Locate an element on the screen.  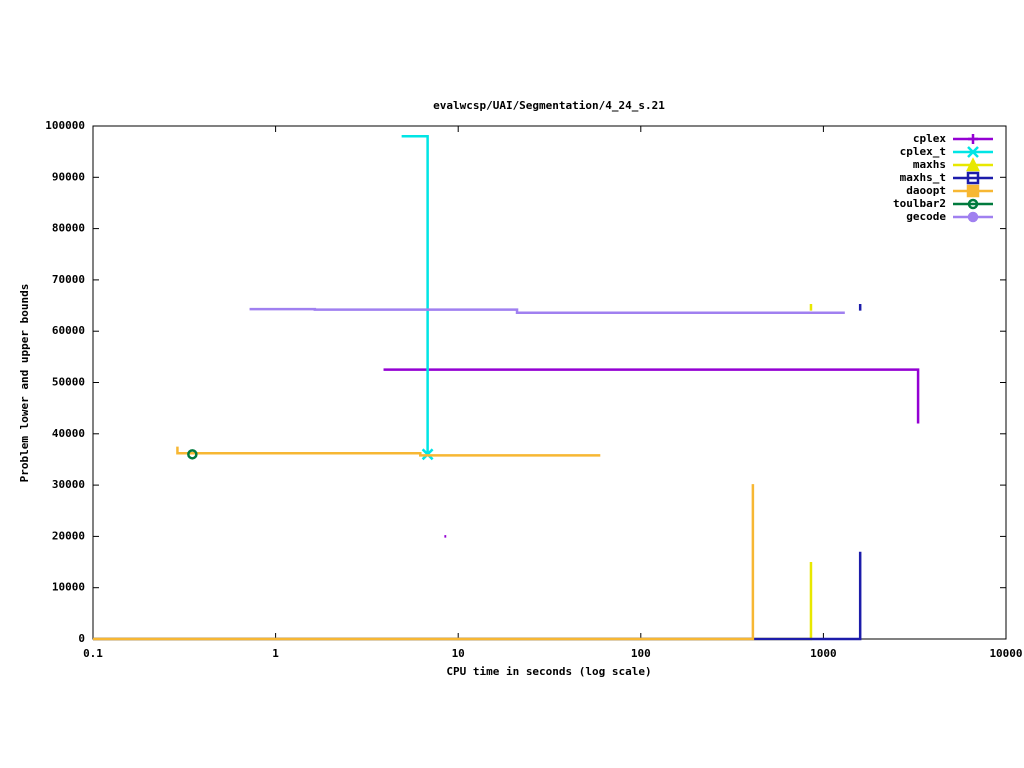
x-tick-label: 10 is located at coordinates (458, 653).